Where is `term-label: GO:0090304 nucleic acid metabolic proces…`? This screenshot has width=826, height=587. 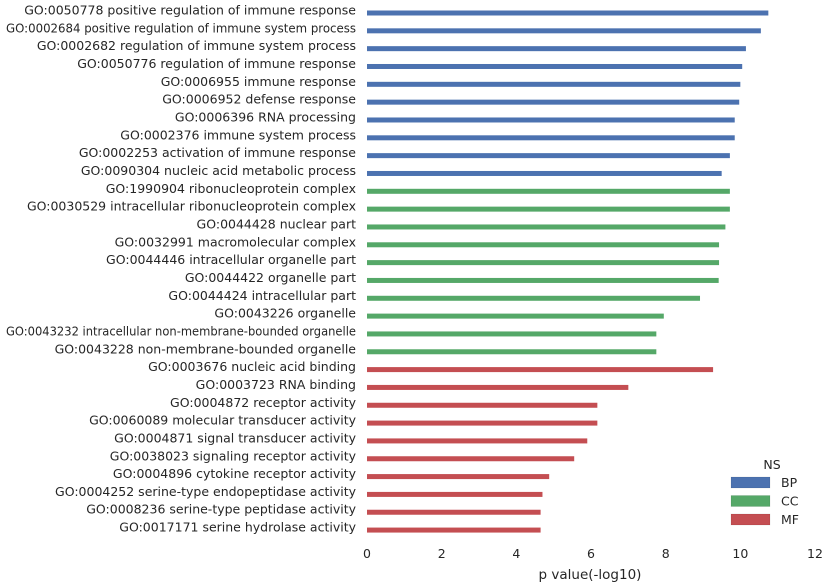 term-label: GO:0090304 nucleic acid metabolic proces… is located at coordinates (218, 170).